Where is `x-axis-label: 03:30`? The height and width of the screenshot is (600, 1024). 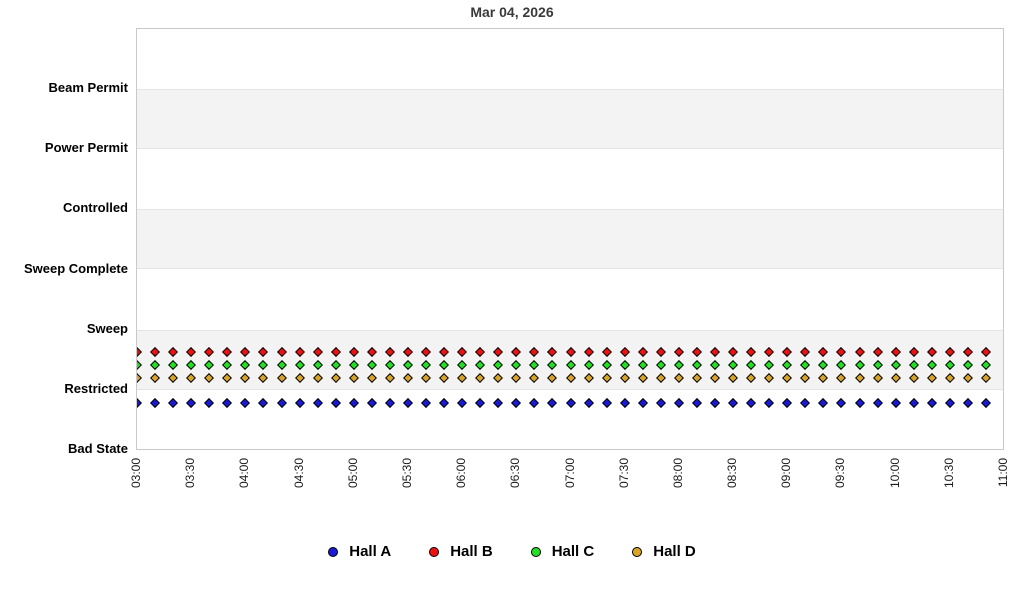 x-axis-label: 03:30 is located at coordinates (190, 473).